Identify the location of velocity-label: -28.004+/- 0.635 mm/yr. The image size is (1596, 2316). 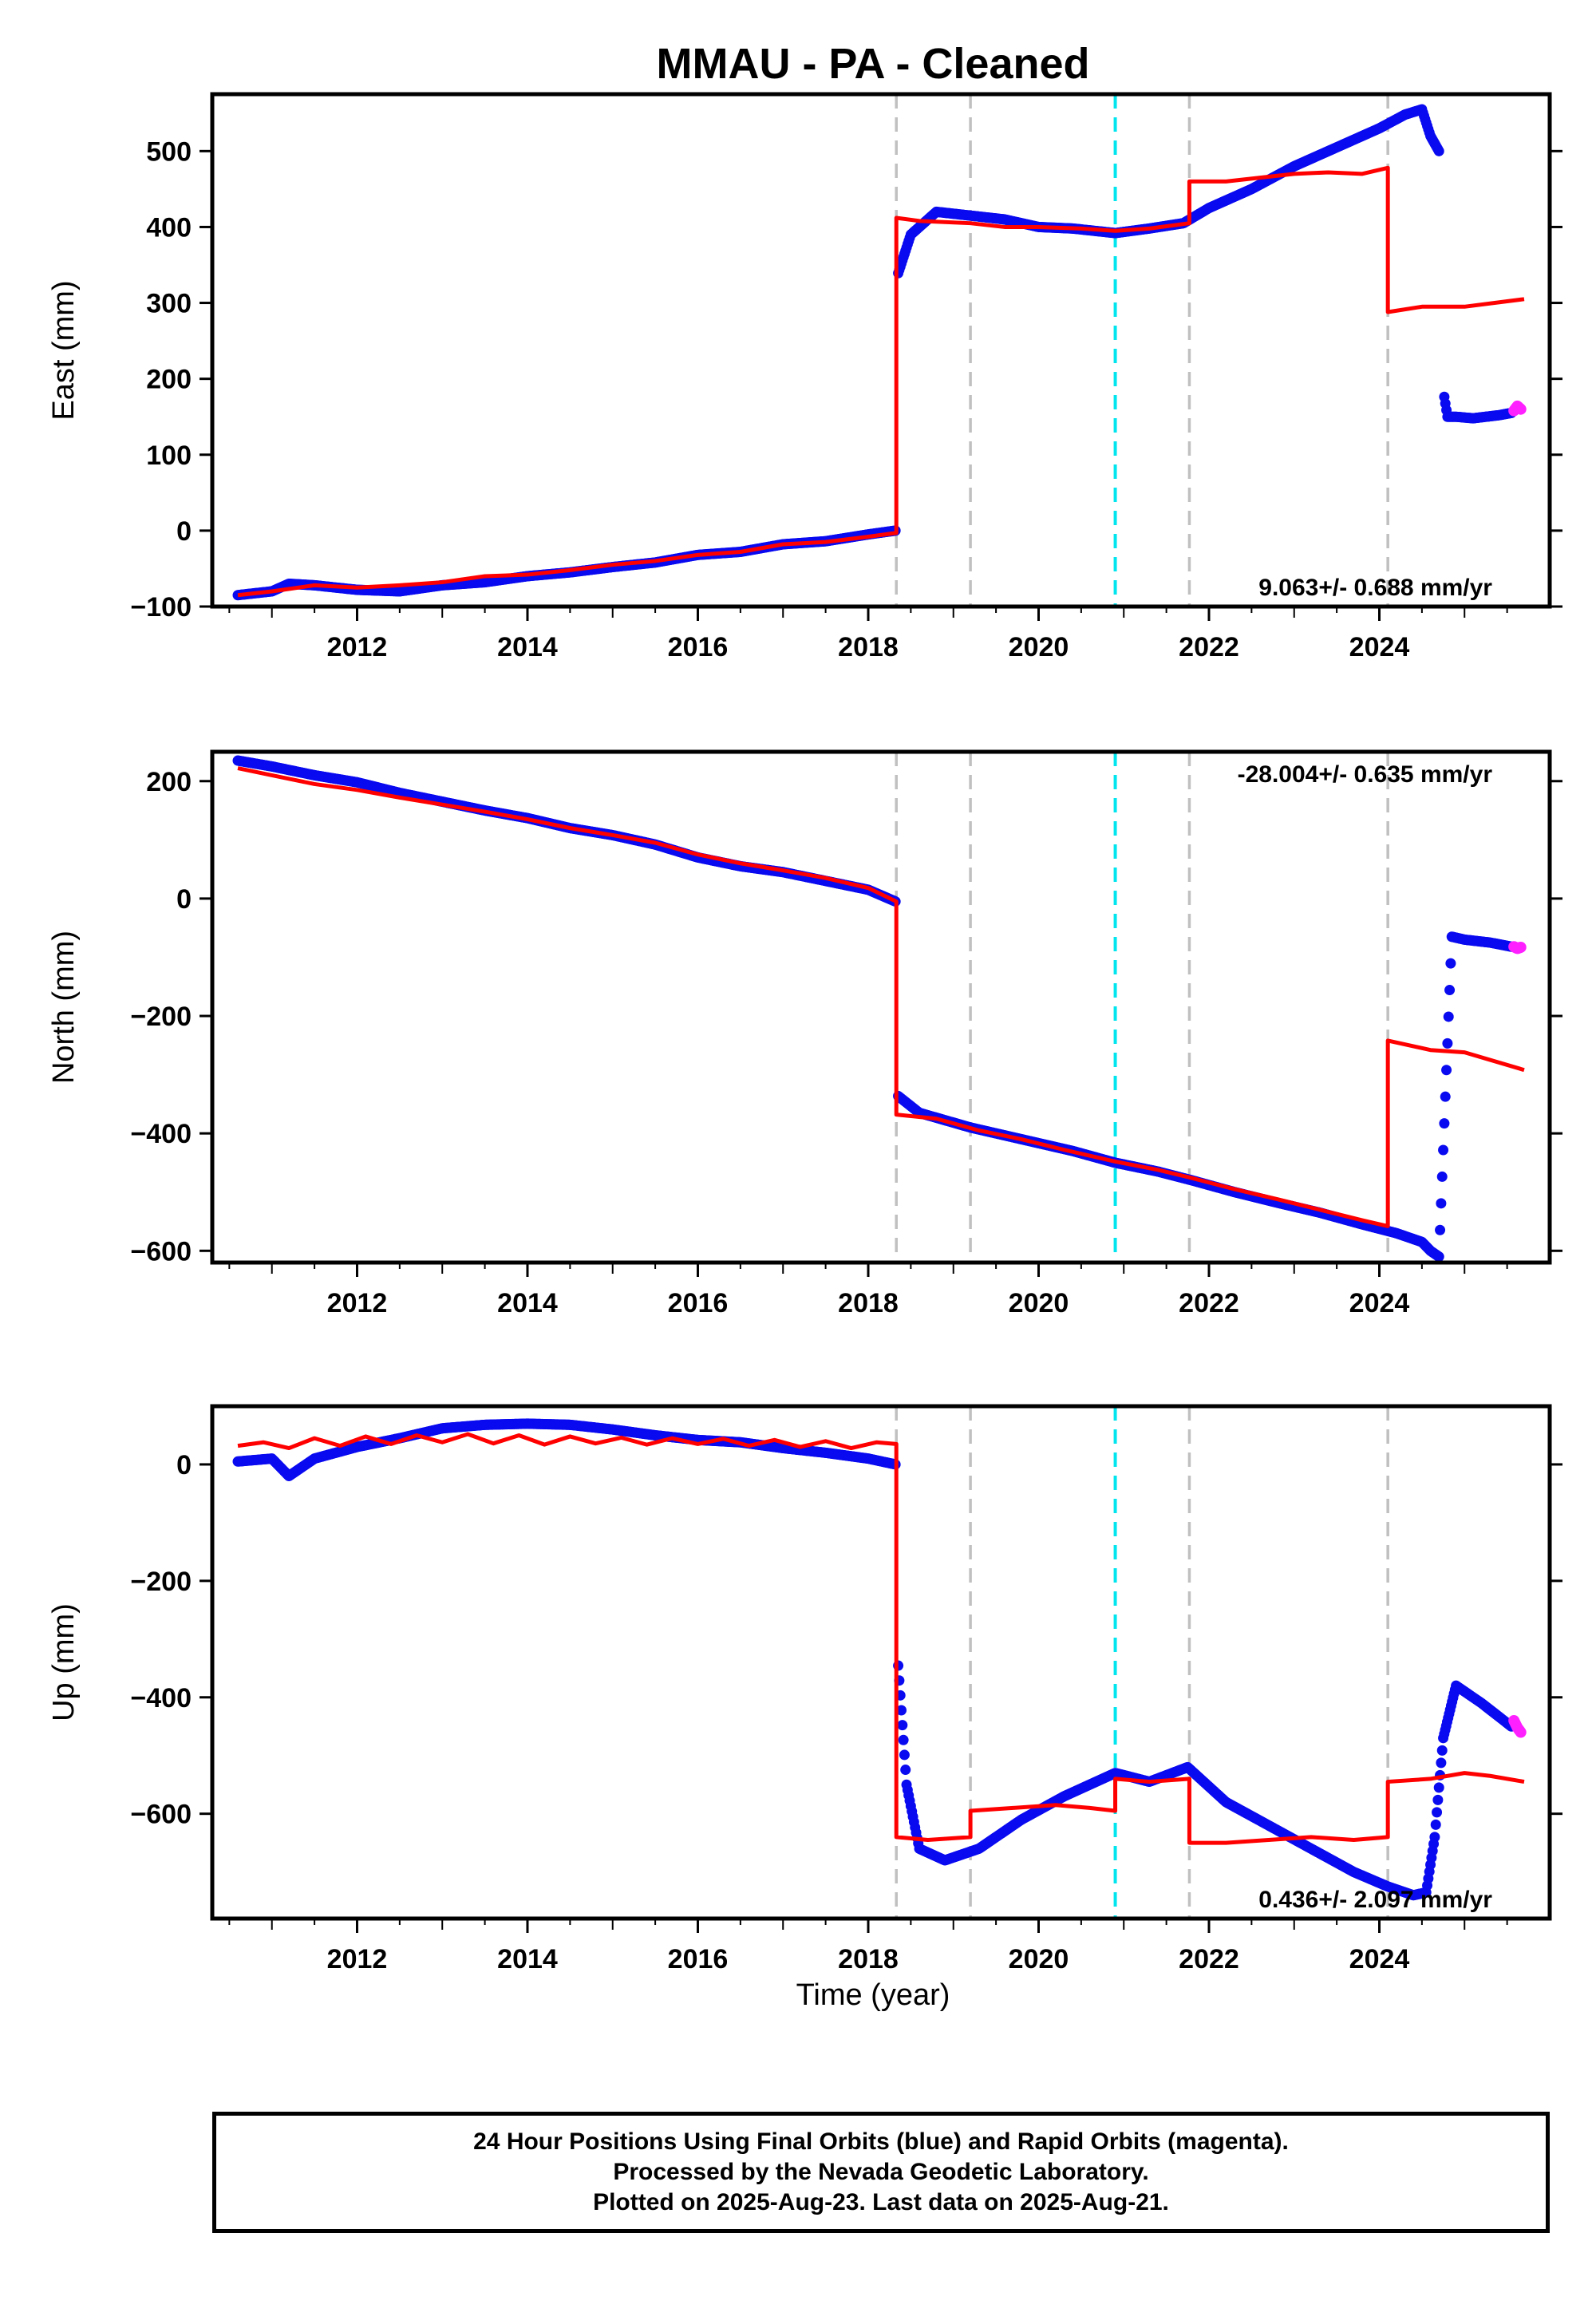
(1365, 774).